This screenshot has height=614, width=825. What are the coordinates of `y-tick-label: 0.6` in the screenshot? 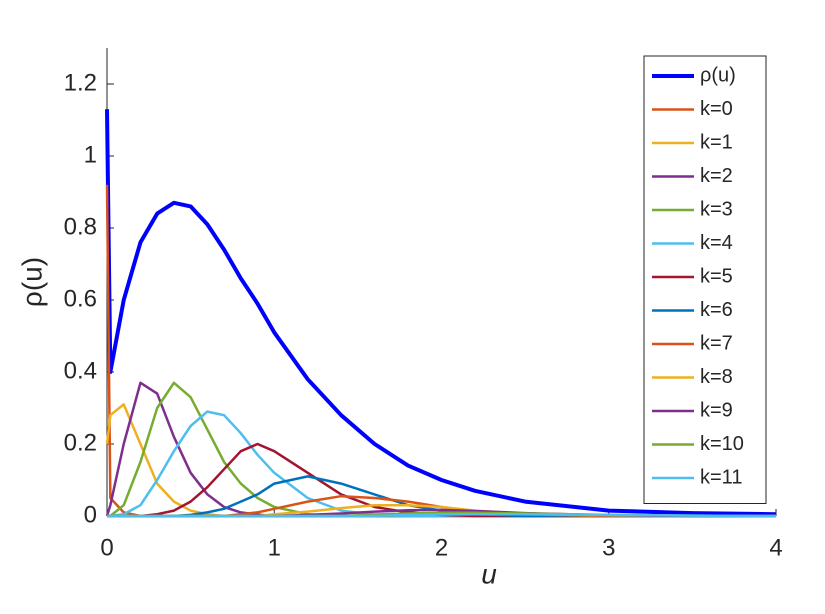 It's located at (80, 298).